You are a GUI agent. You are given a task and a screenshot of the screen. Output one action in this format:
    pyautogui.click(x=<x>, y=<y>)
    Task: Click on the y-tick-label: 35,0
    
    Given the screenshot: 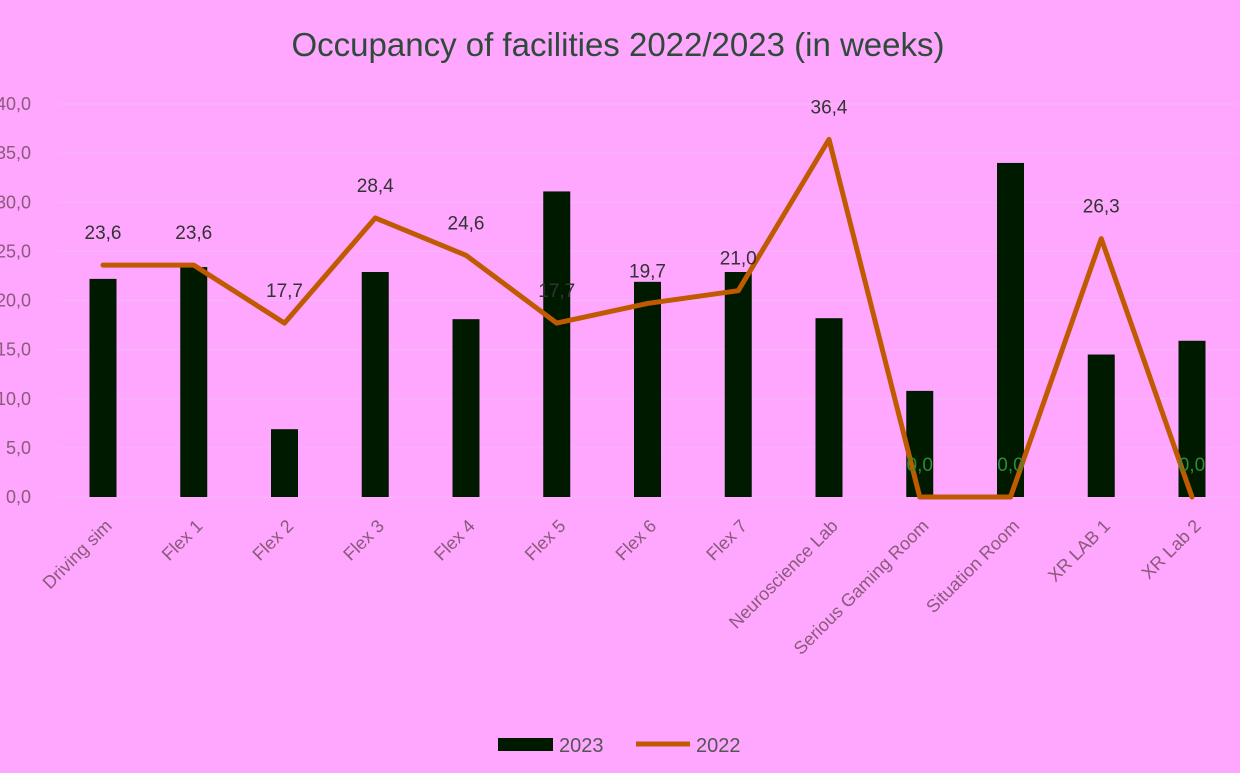 What is the action you would take?
    pyautogui.click(x=15, y=153)
    